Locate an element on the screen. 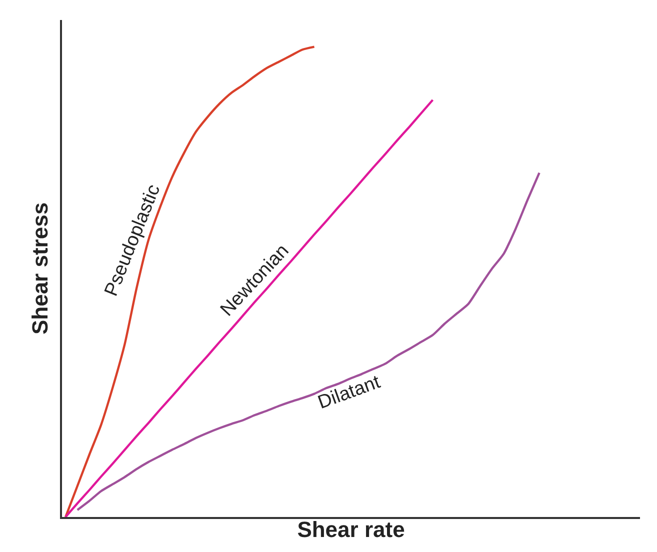 Image resolution: width=657 pixels, height=552 pixels. x-axis-title: Shear rate is located at coordinates (351, 529).